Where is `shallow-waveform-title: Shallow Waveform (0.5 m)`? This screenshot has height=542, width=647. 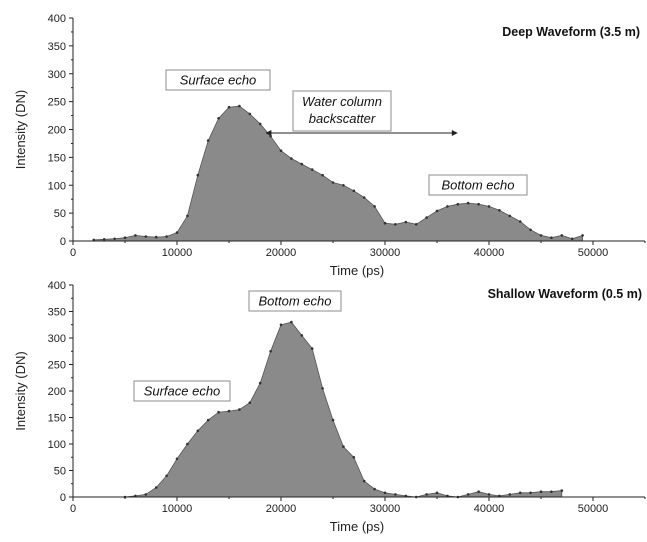 shallow-waveform-title: Shallow Waveform (0.5 m) is located at coordinates (565, 294).